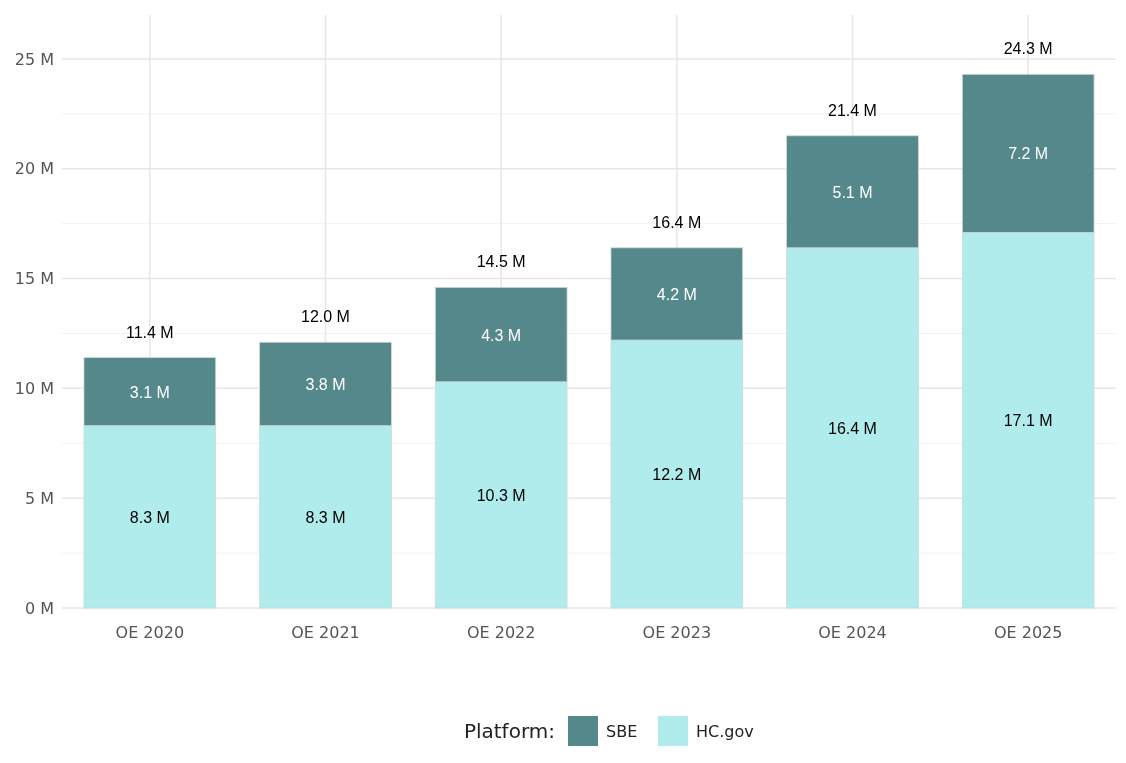 The image size is (1126, 763). I want to click on x-tick-label: OE 2025, so click(1028, 632).